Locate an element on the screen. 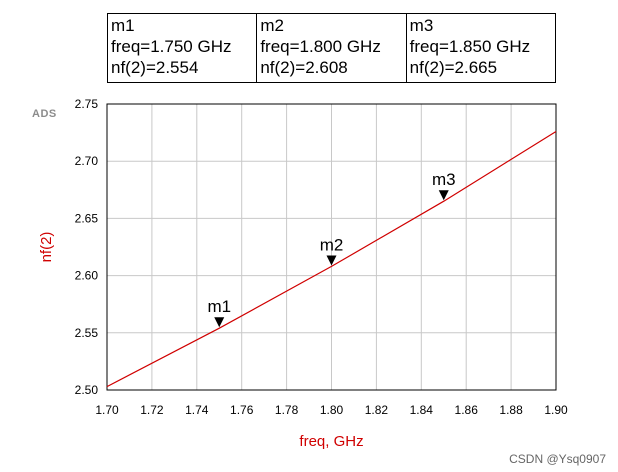 Image resolution: width=618 pixels, height=472 pixels. marker-freq: freq=1.850 GHz is located at coordinates (470, 46).